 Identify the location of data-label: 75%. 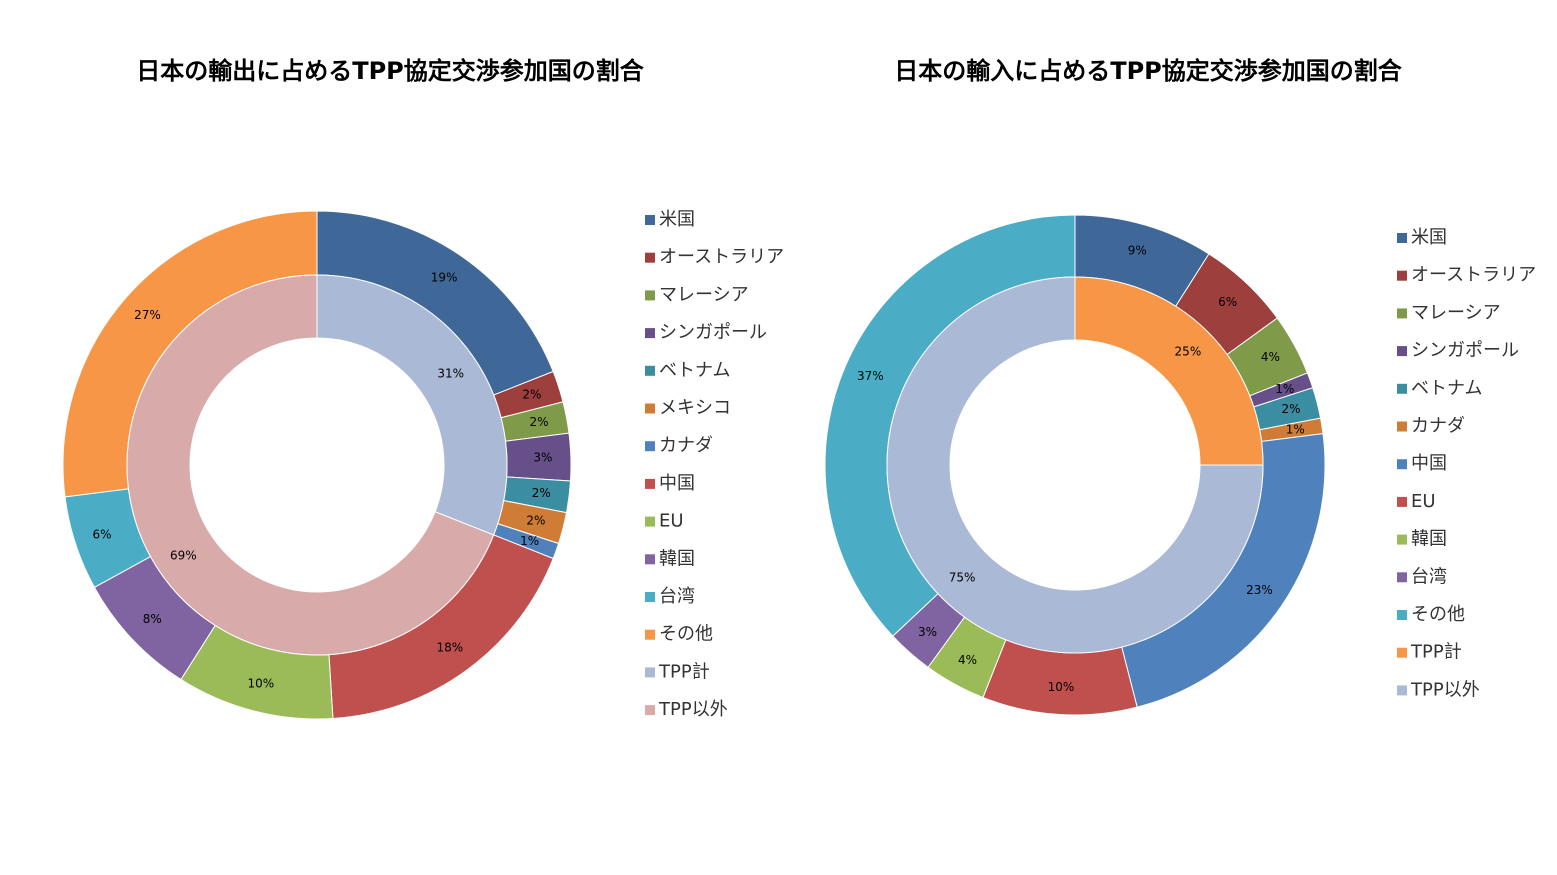
(962, 577).